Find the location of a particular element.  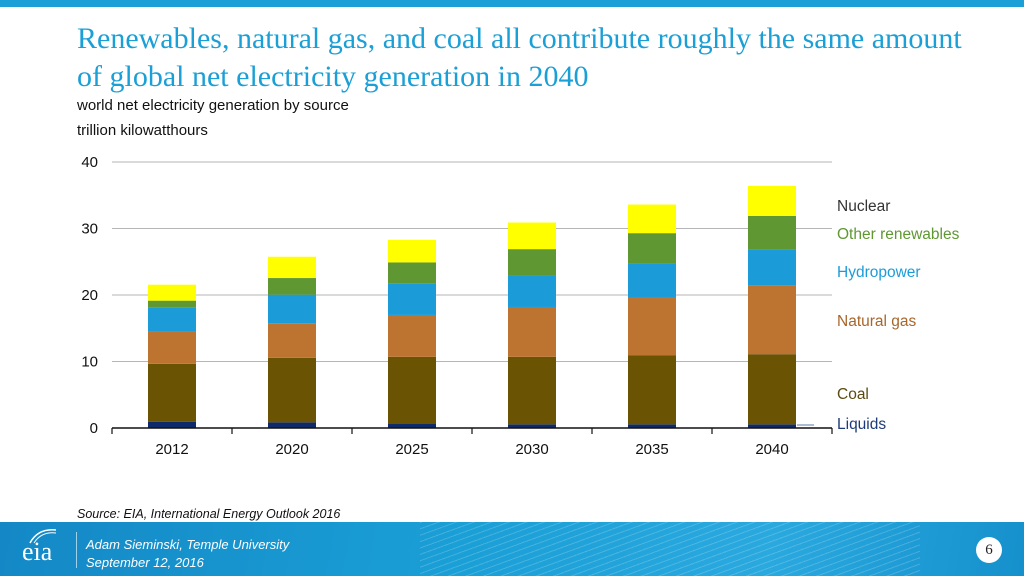

y-axis-ticks: 0 10 20 30 40 is located at coordinates (89, 295).